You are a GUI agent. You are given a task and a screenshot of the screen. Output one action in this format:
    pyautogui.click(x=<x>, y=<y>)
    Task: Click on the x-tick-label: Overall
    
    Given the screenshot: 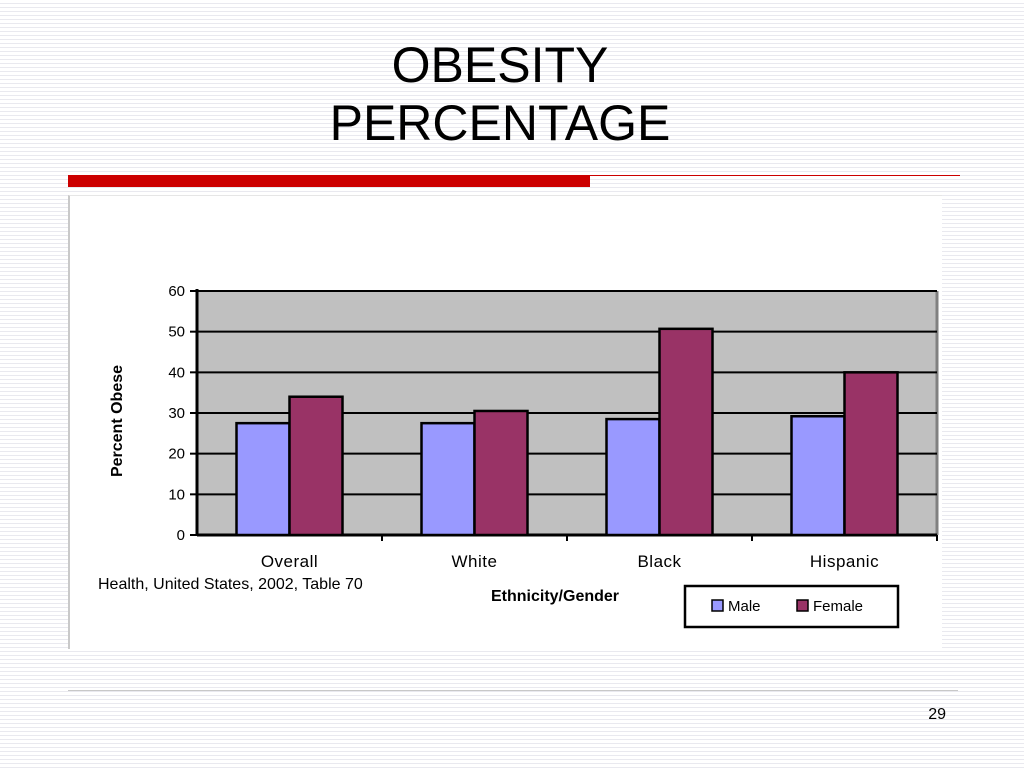 What is the action you would take?
    pyautogui.click(x=289, y=561)
    